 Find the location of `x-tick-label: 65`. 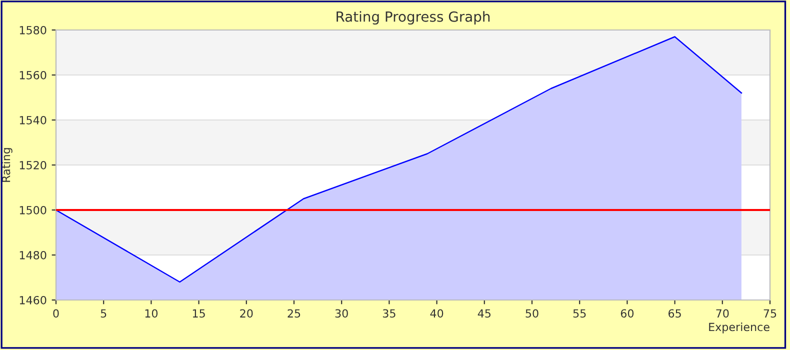

x-tick-label: 65 is located at coordinates (674, 313).